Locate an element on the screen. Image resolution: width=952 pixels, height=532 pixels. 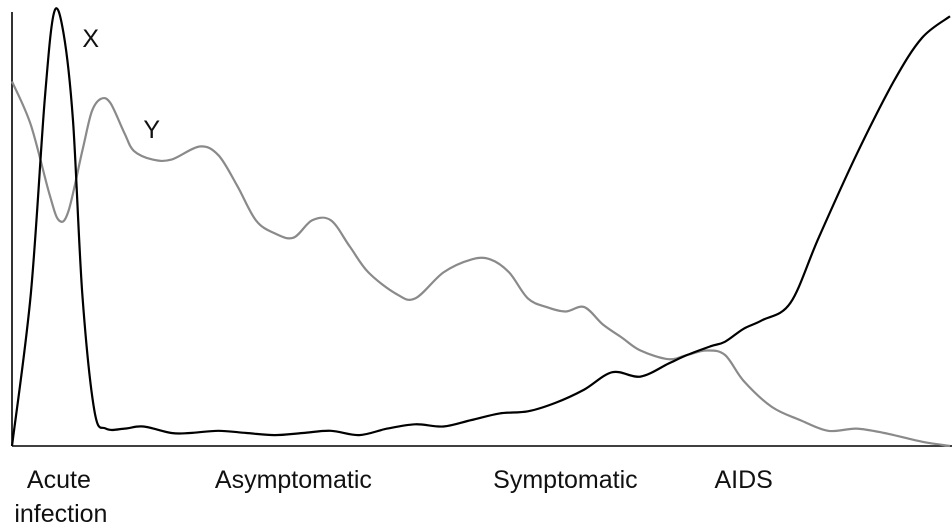
category-label-1: Asymptomatic is located at coordinates (293, 480).